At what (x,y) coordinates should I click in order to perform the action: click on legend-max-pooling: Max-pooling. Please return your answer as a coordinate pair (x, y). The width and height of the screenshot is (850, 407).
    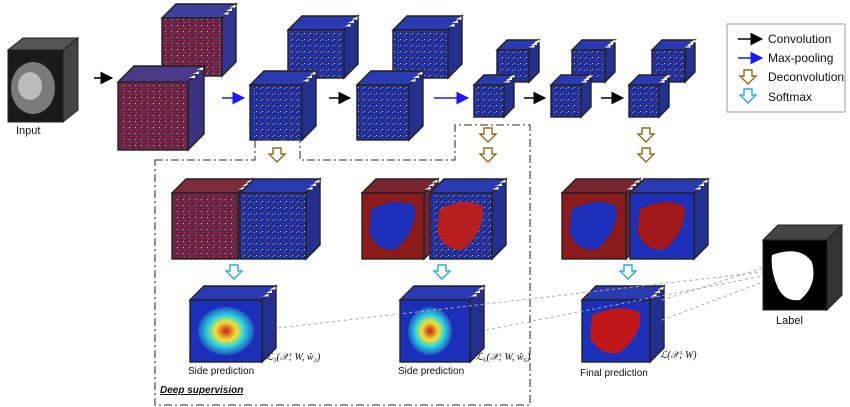
    Looking at the image, I should click on (800, 58).